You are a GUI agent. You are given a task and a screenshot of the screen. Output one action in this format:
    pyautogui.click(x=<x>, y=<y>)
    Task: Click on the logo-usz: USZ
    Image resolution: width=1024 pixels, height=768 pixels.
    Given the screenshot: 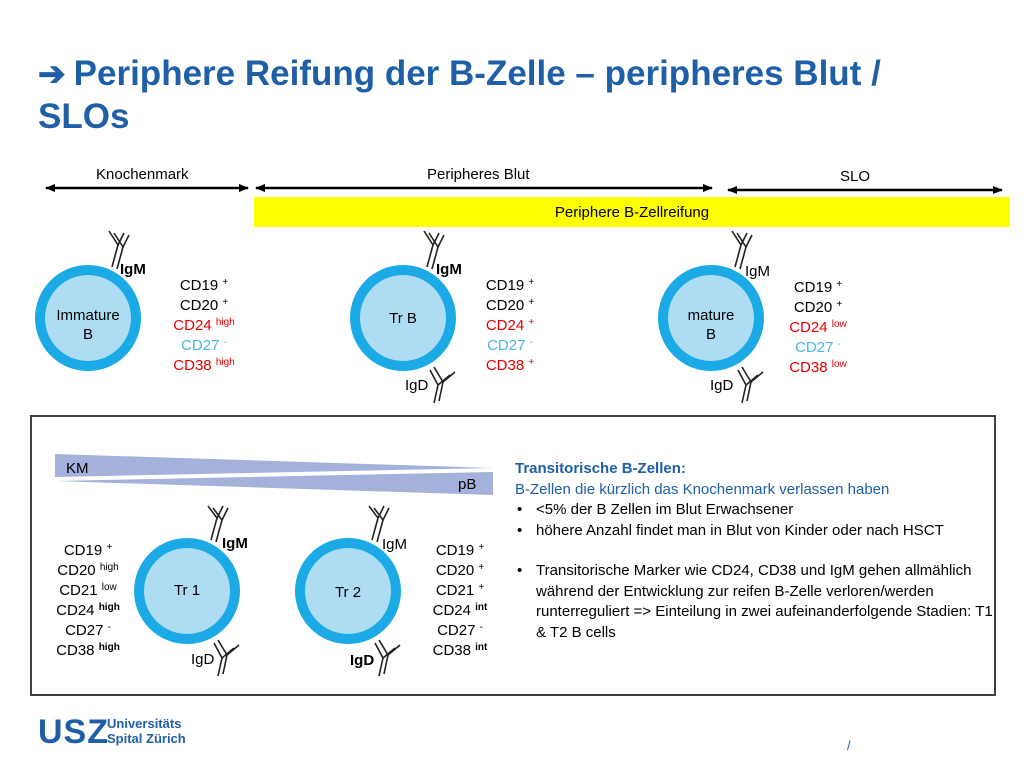 What is the action you would take?
    pyautogui.click(x=73, y=732)
    